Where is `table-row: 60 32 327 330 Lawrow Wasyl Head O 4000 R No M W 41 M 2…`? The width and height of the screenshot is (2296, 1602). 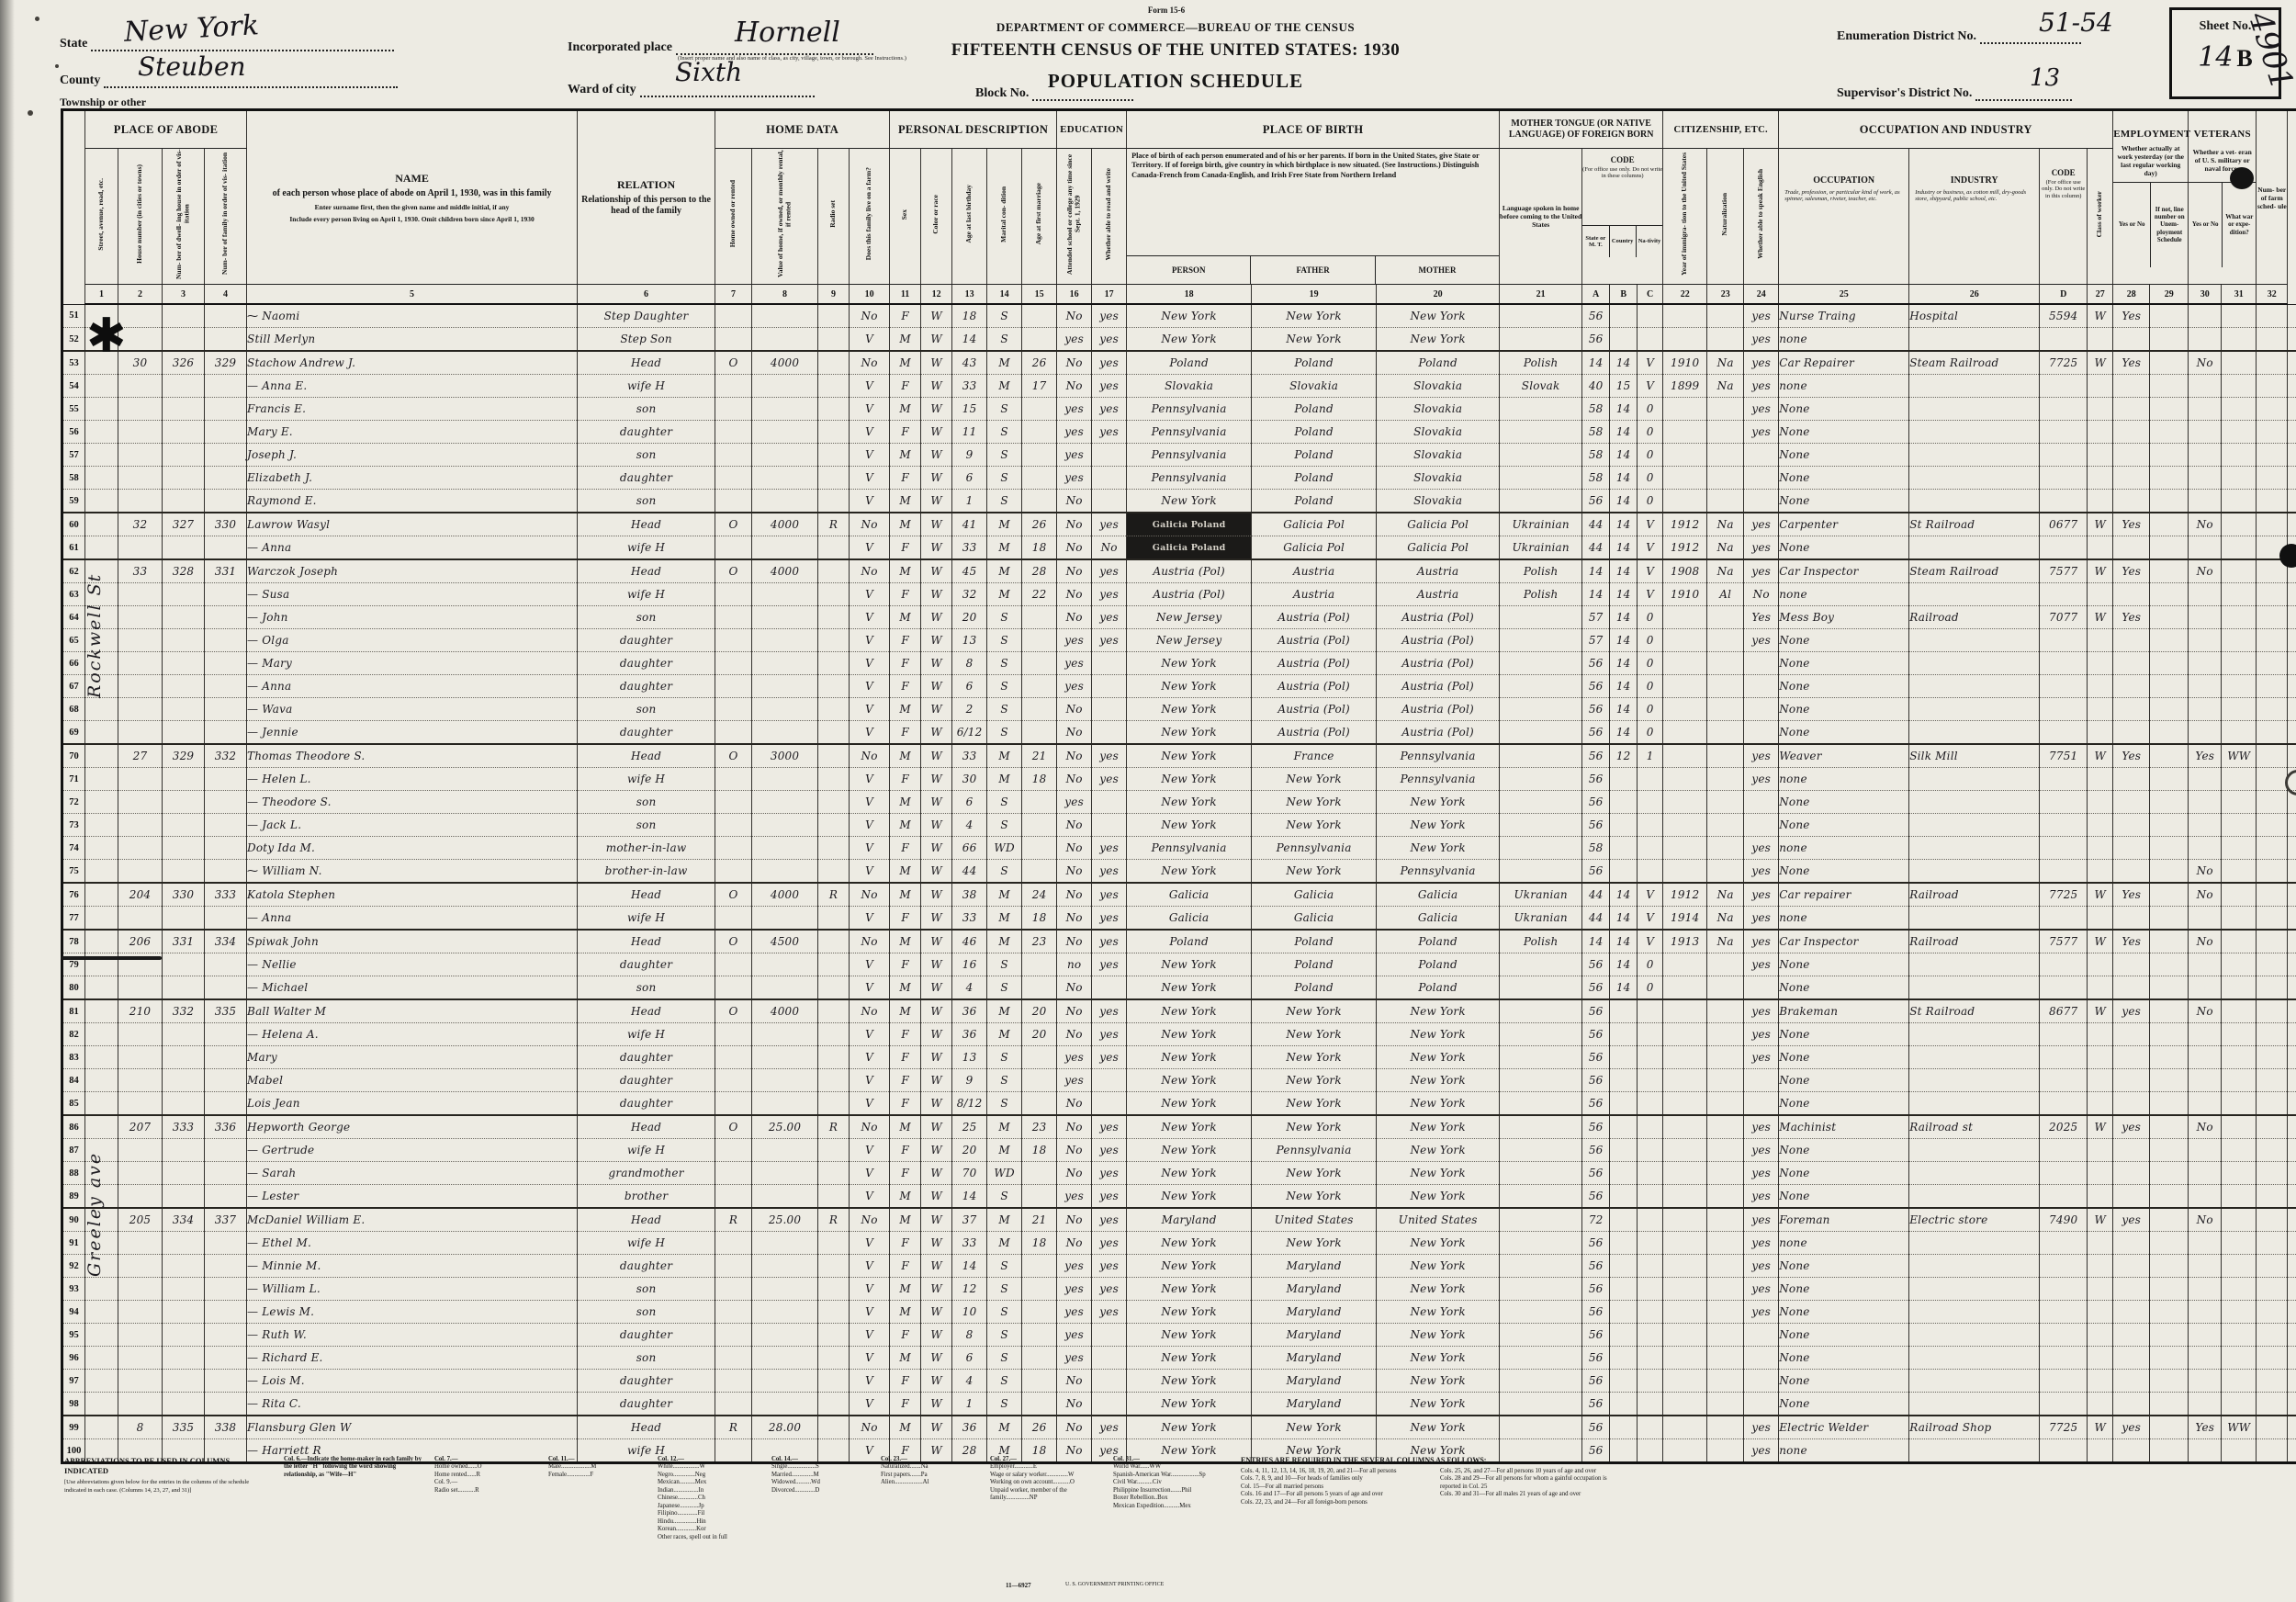 table-row: 60 32 327 330 Lawrow Wasyl Head O 4000 R No M W 41 M 2… is located at coordinates (1179, 524).